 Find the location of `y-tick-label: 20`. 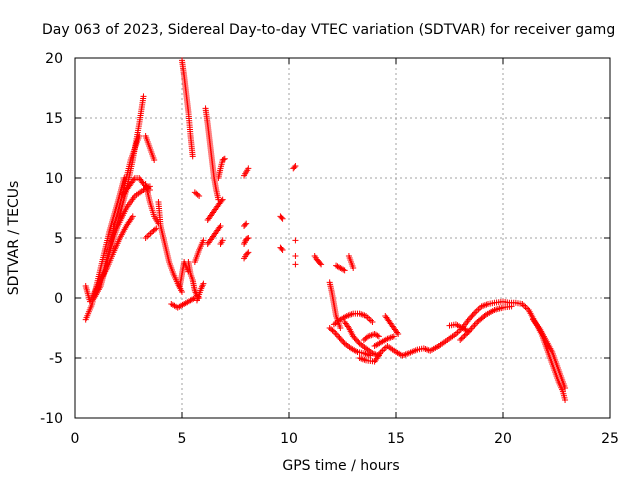

y-tick-label: 20 is located at coordinates (54, 59).